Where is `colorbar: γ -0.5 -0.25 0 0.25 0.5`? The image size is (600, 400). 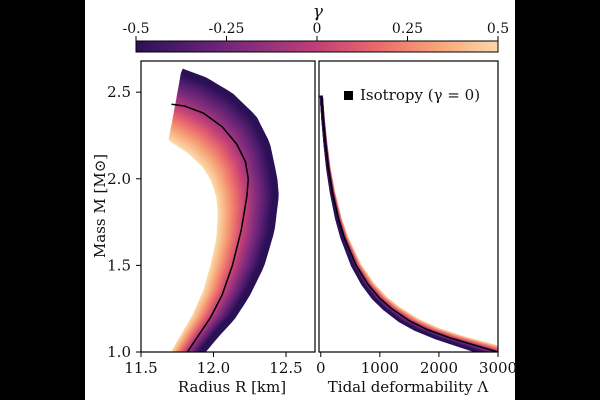 colorbar: γ -0.5 -0.25 0 0.25 0.5 is located at coordinates (316, 27).